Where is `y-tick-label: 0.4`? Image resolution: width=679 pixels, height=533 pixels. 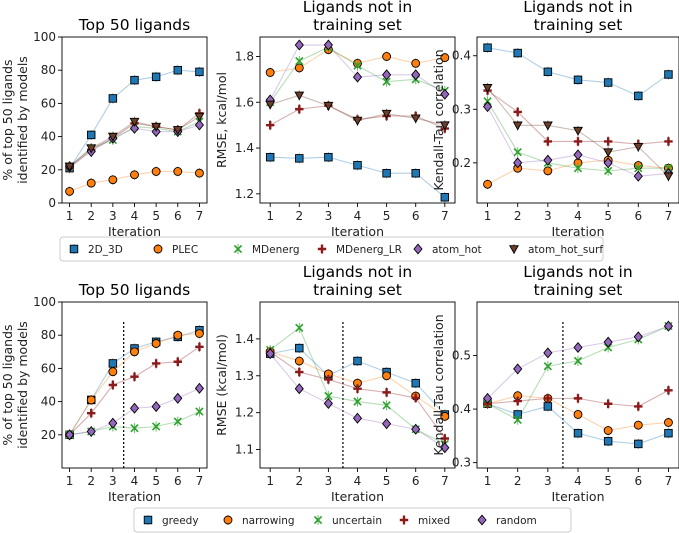 y-tick-label: 0.4 is located at coordinates (461, 409).